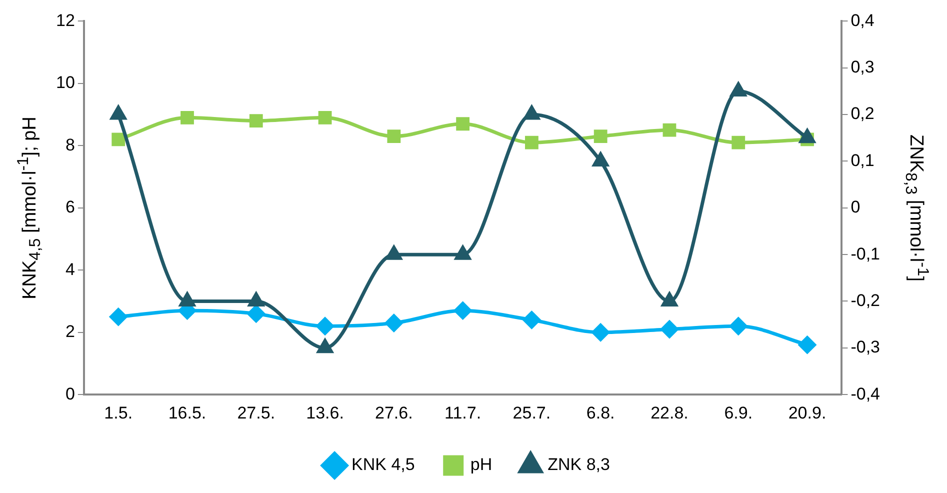  Describe the element at coordinates (383, 464) in the screenshot. I see `legend-label: KNK 4,5` at that location.